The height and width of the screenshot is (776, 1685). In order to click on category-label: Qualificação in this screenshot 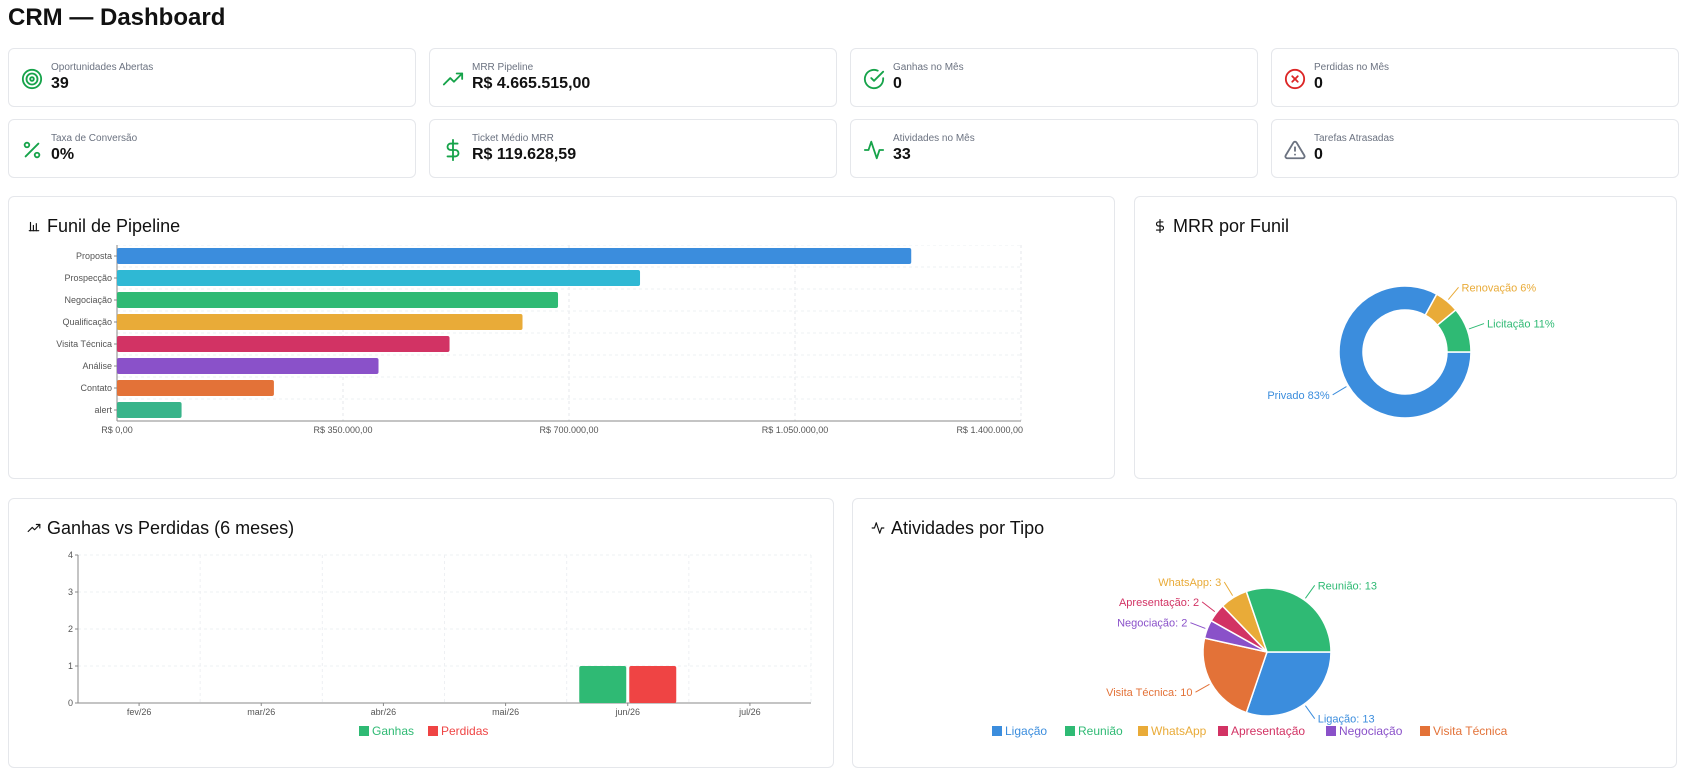, I will do `click(87, 322)`.